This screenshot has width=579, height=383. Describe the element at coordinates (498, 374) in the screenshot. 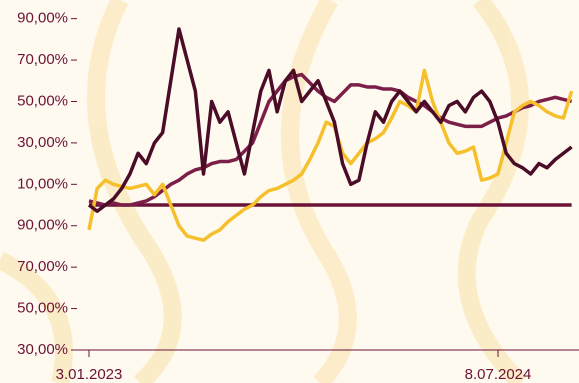

I see `x-tick-label: 8.07.2024` at that location.